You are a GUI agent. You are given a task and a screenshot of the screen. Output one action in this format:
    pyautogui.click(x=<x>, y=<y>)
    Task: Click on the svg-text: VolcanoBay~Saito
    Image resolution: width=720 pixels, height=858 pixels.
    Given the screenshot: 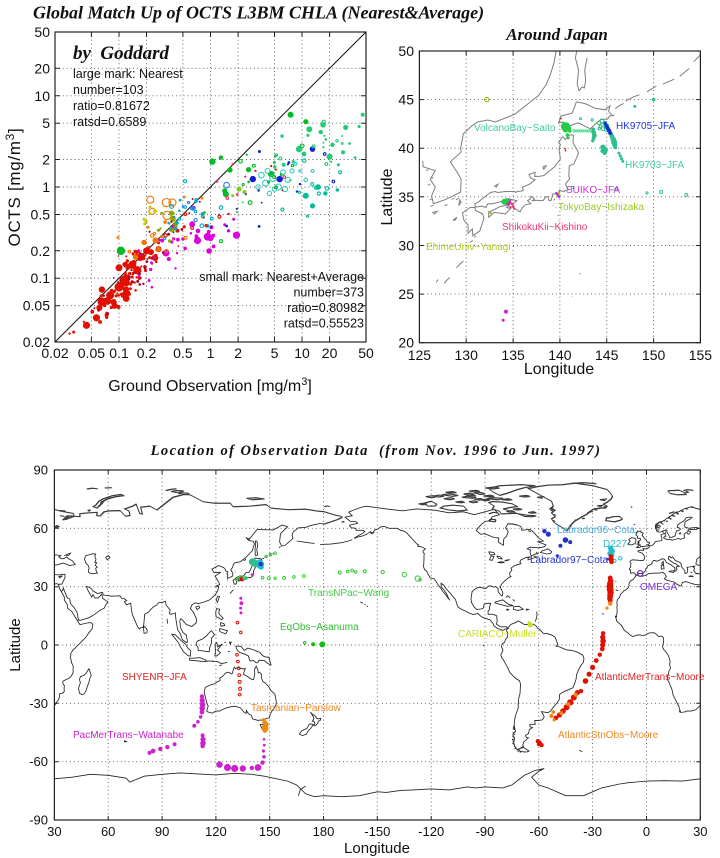 What is the action you would take?
    pyautogui.click(x=515, y=128)
    